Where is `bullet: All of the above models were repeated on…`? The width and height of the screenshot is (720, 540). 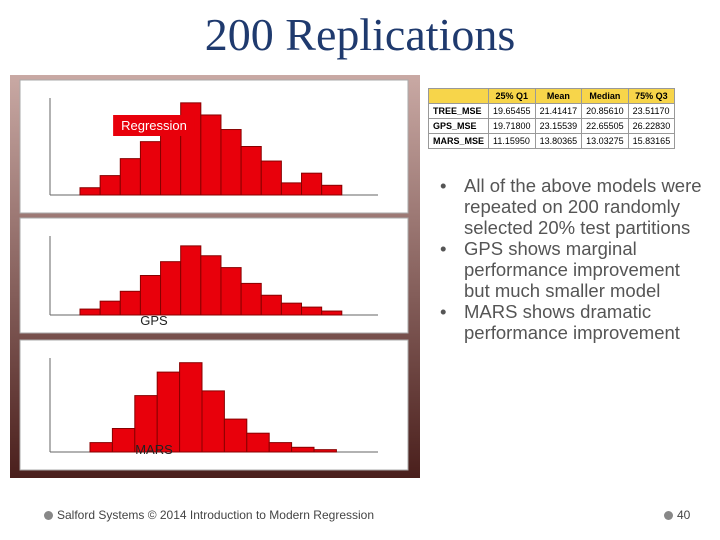
bullet: All of the above models were repeated on… is located at coordinates (572, 206).